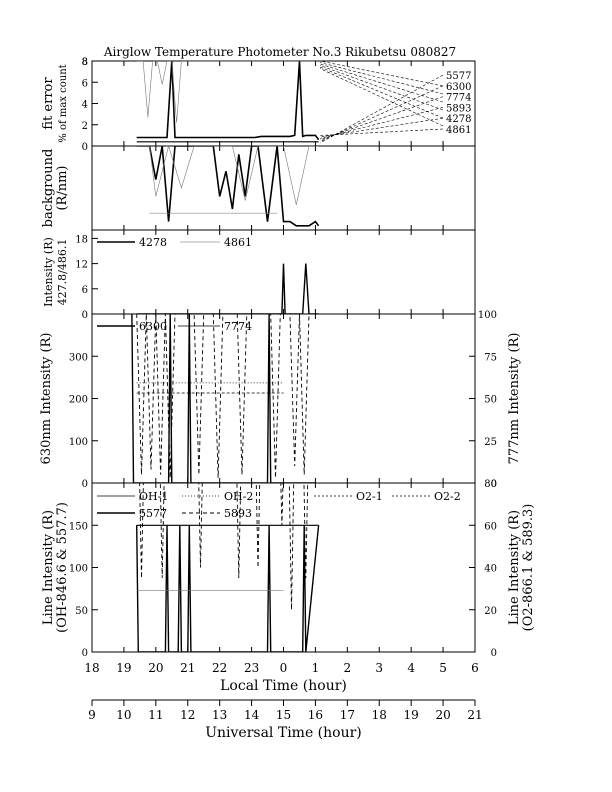  What do you see at coordinates (379, 715) in the screenshot?
I see `ut-tick-label: 18` at bounding box center [379, 715].